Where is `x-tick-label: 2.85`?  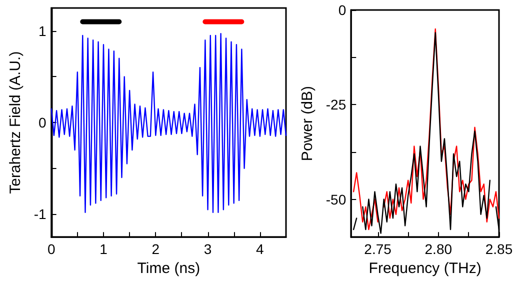 x-tick-label: 2.85 is located at coordinates (499, 249).